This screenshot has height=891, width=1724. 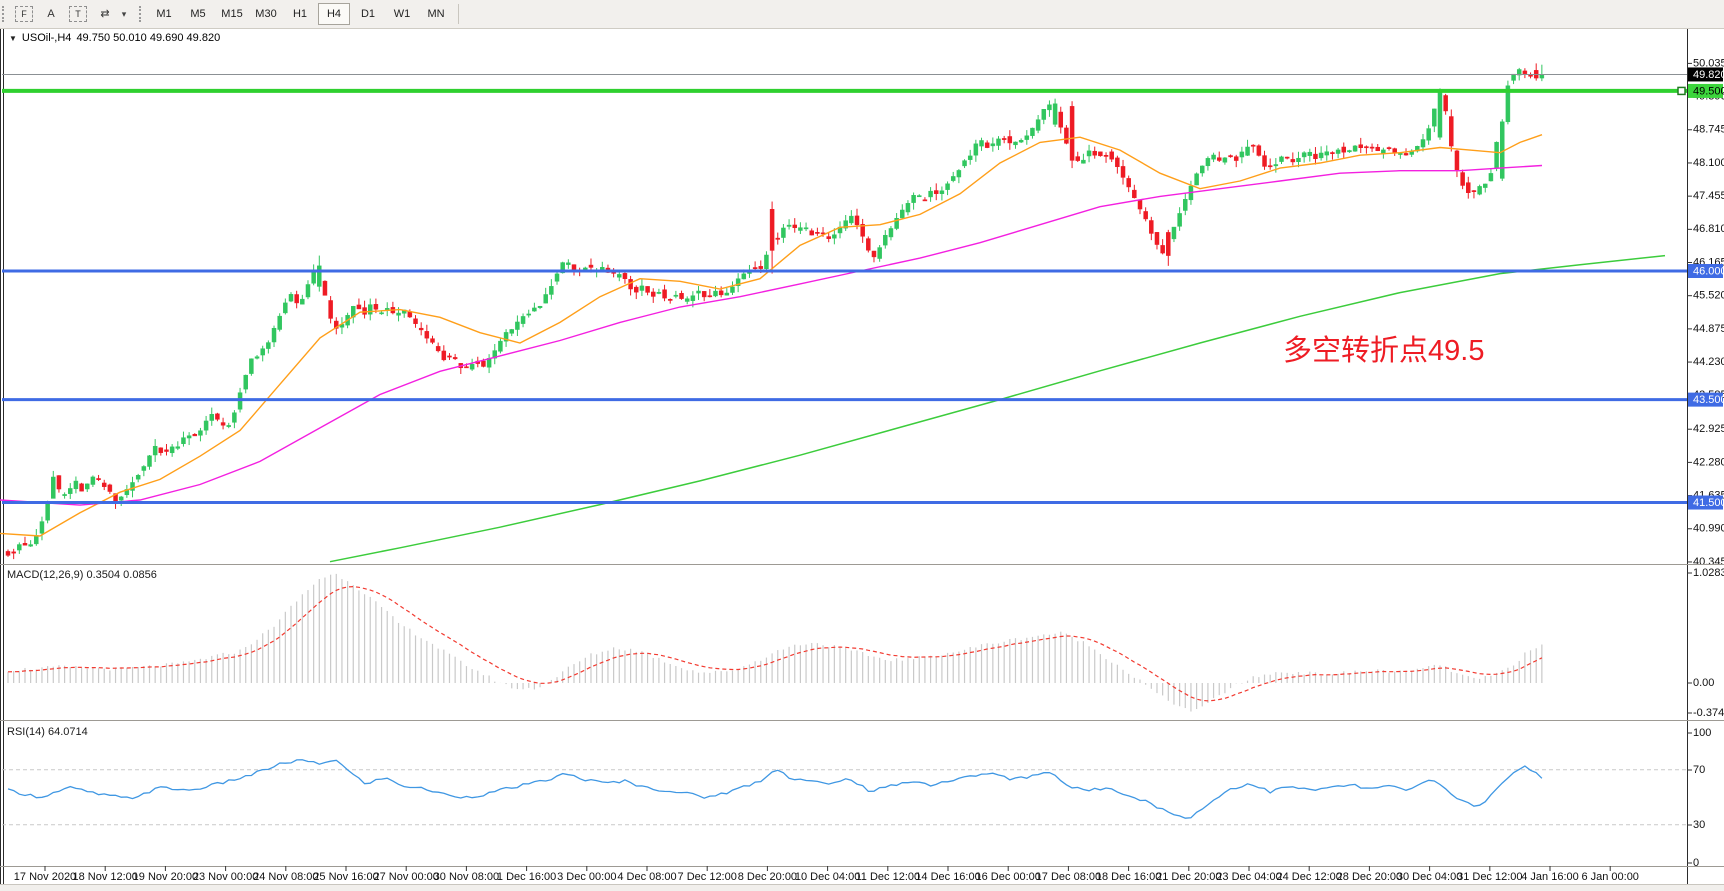 What do you see at coordinates (3, 14) in the screenshot?
I see `toolbar-drag-handle` at bounding box center [3, 14].